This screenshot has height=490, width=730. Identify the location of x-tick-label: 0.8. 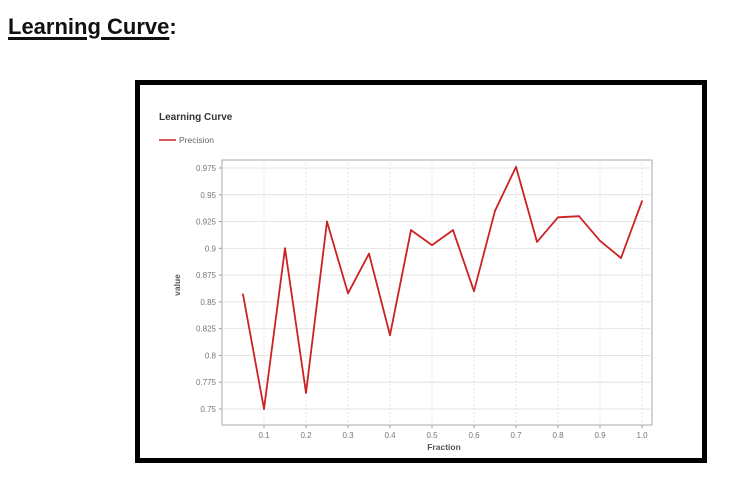
(558, 435).